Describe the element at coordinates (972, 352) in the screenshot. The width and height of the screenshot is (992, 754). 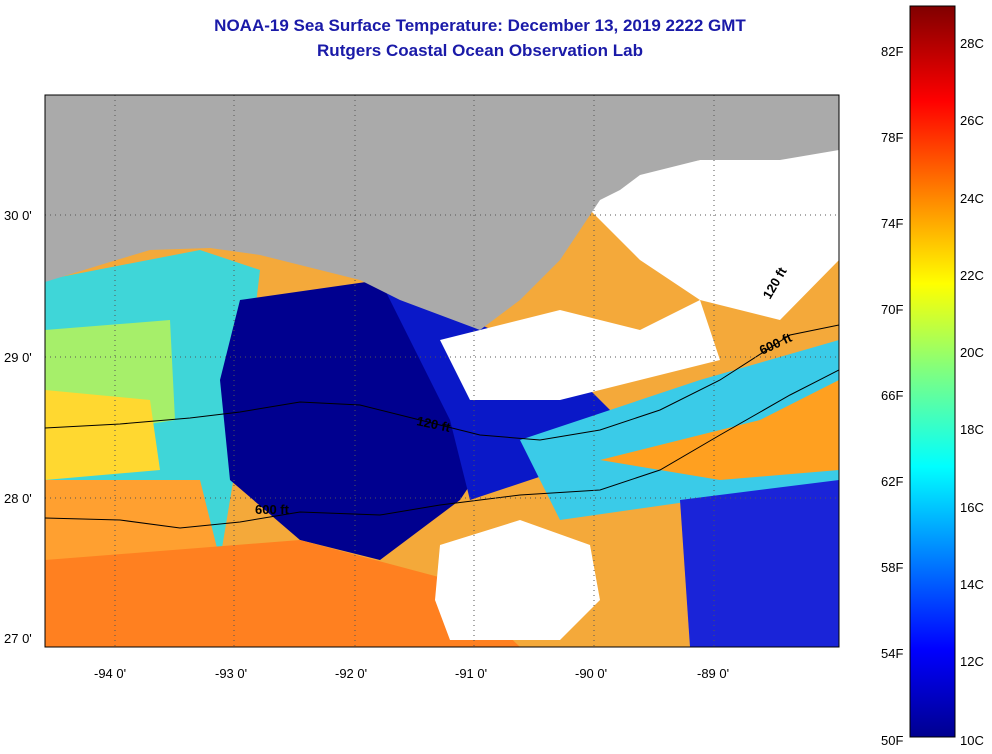
I see `colorbar-c-label: 20C` at that location.